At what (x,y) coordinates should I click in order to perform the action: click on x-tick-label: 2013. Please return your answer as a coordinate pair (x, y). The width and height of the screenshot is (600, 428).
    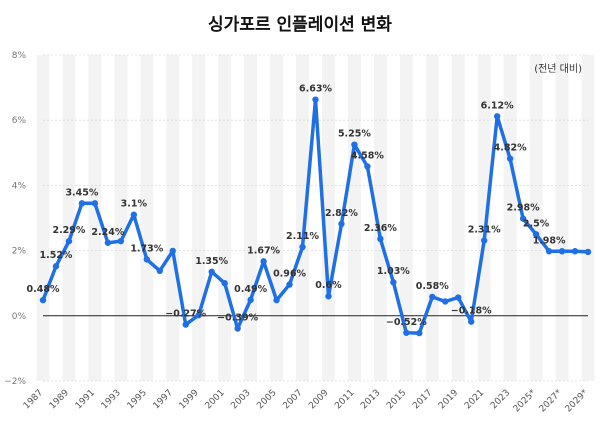
    Looking at the image, I should click on (370, 399).